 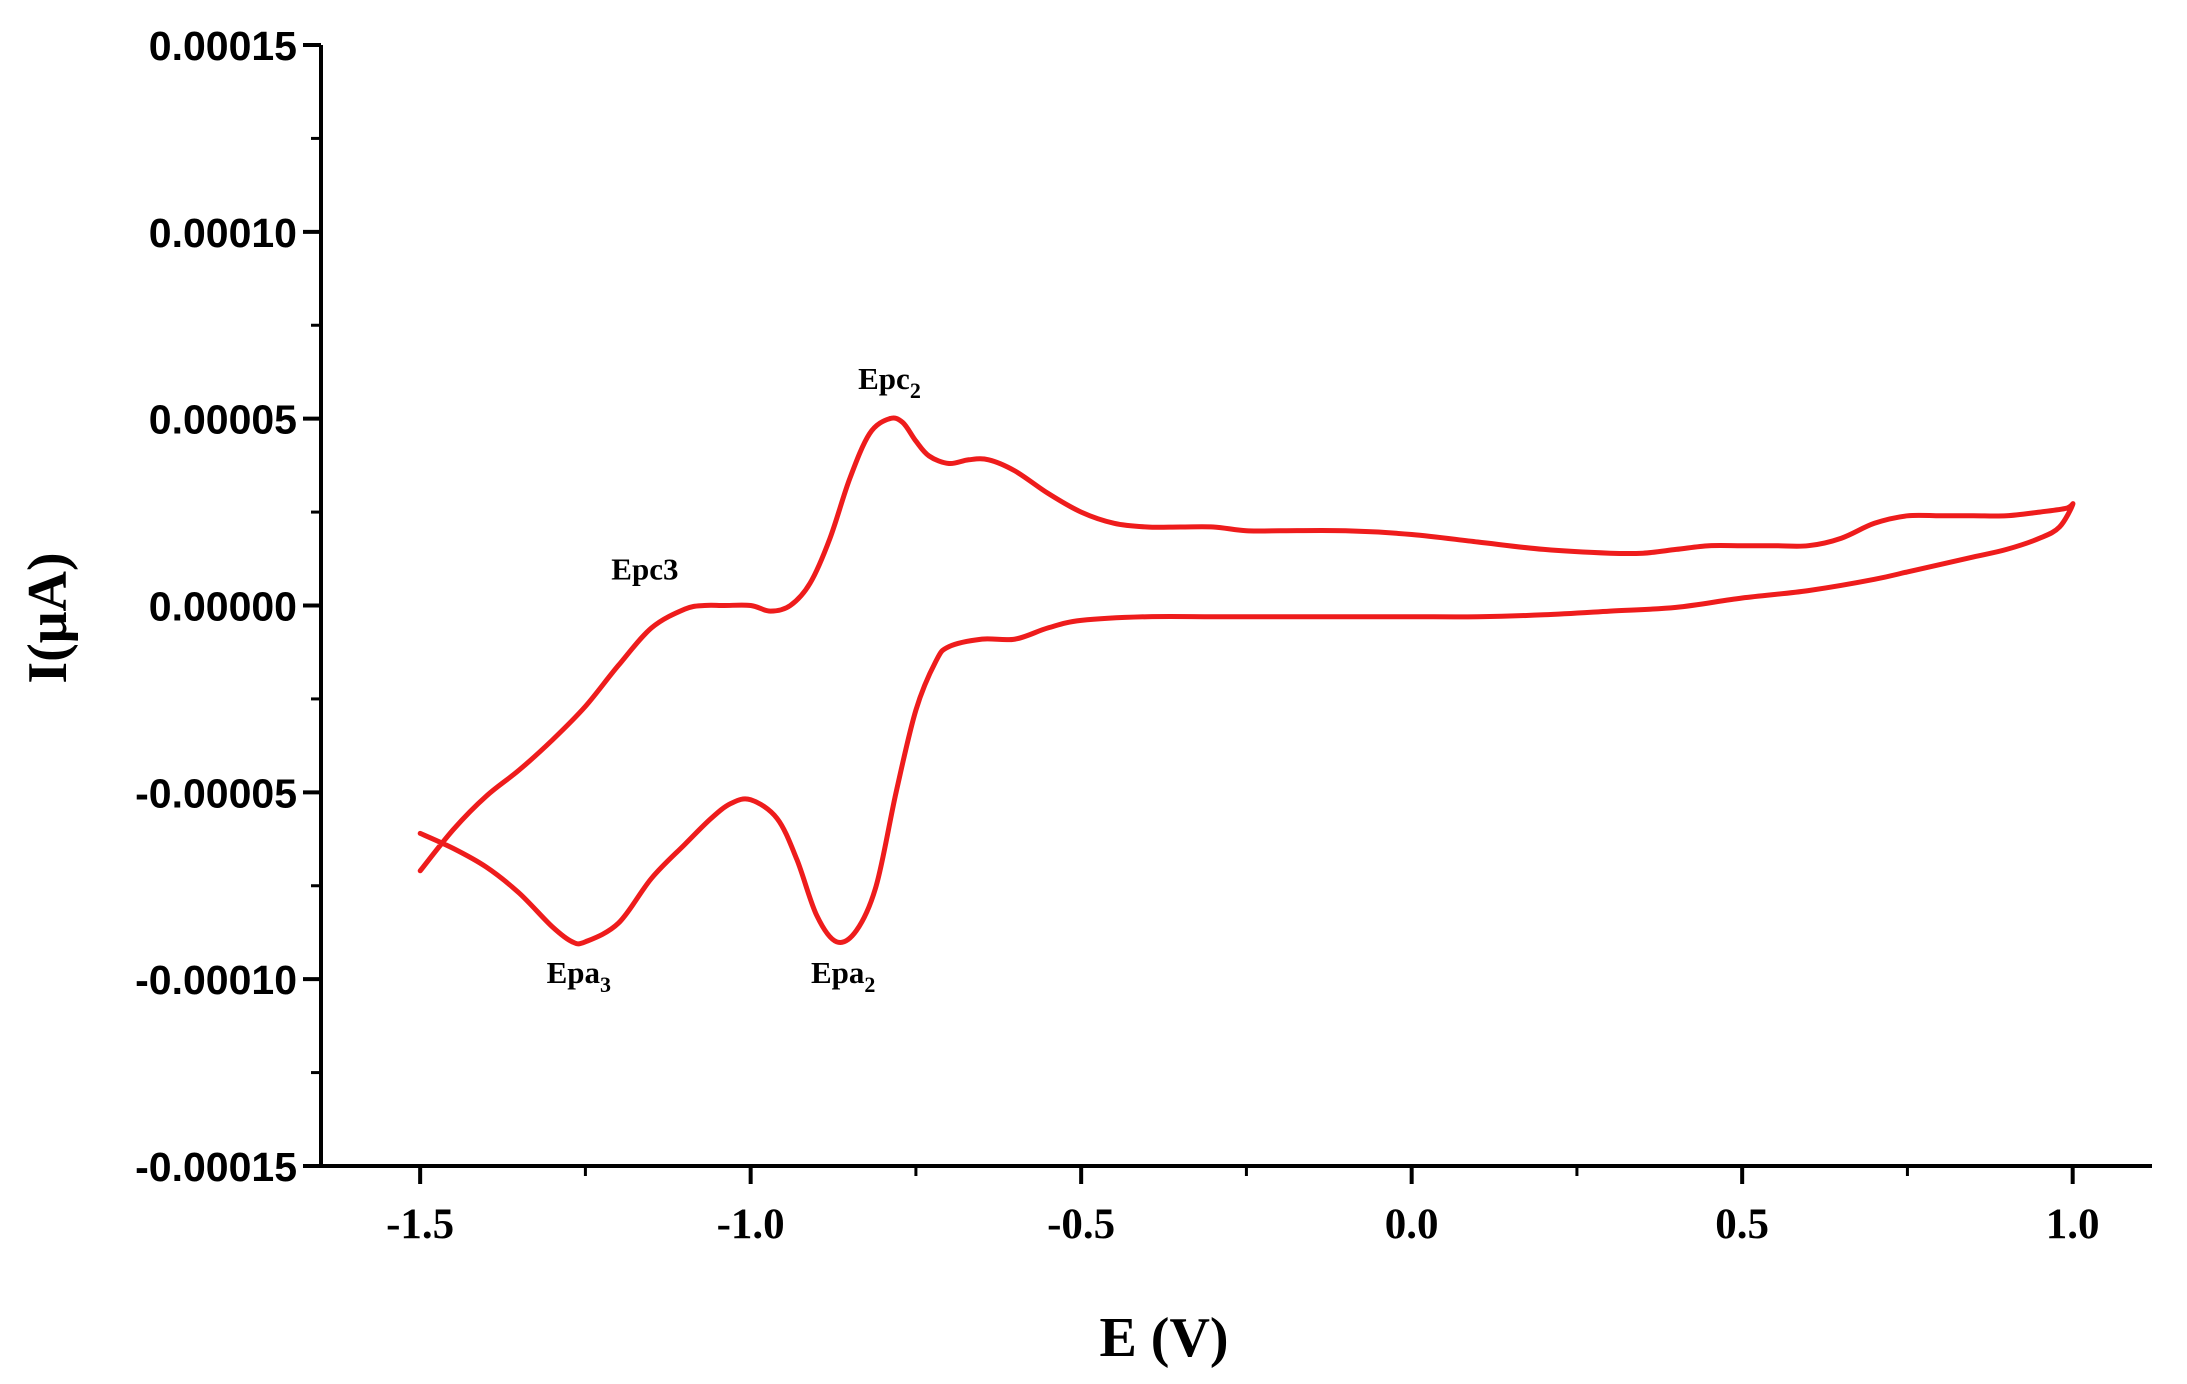 I want to click on y-tick-label: 0.00005, so click(x=223, y=420).